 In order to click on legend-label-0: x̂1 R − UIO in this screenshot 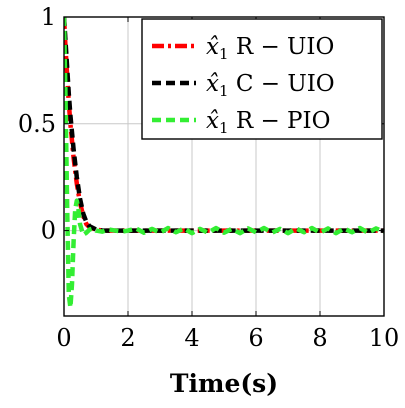, I will do `click(270, 48)`.